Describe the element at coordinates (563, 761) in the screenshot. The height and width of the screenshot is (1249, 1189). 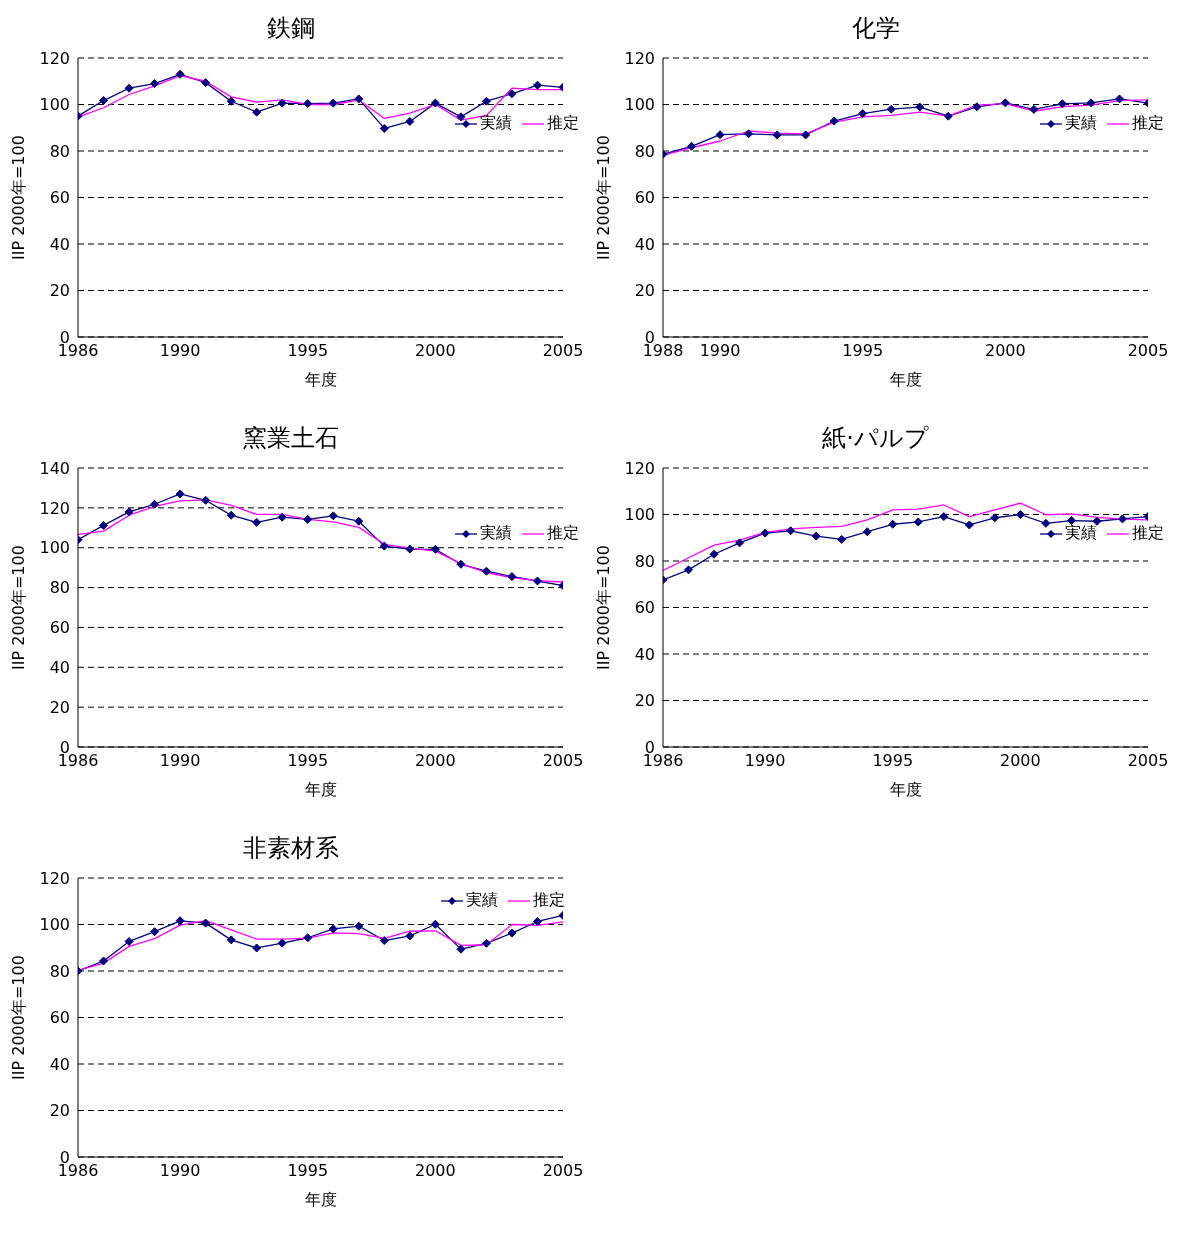
I see `x-tick-label: 2005` at that location.